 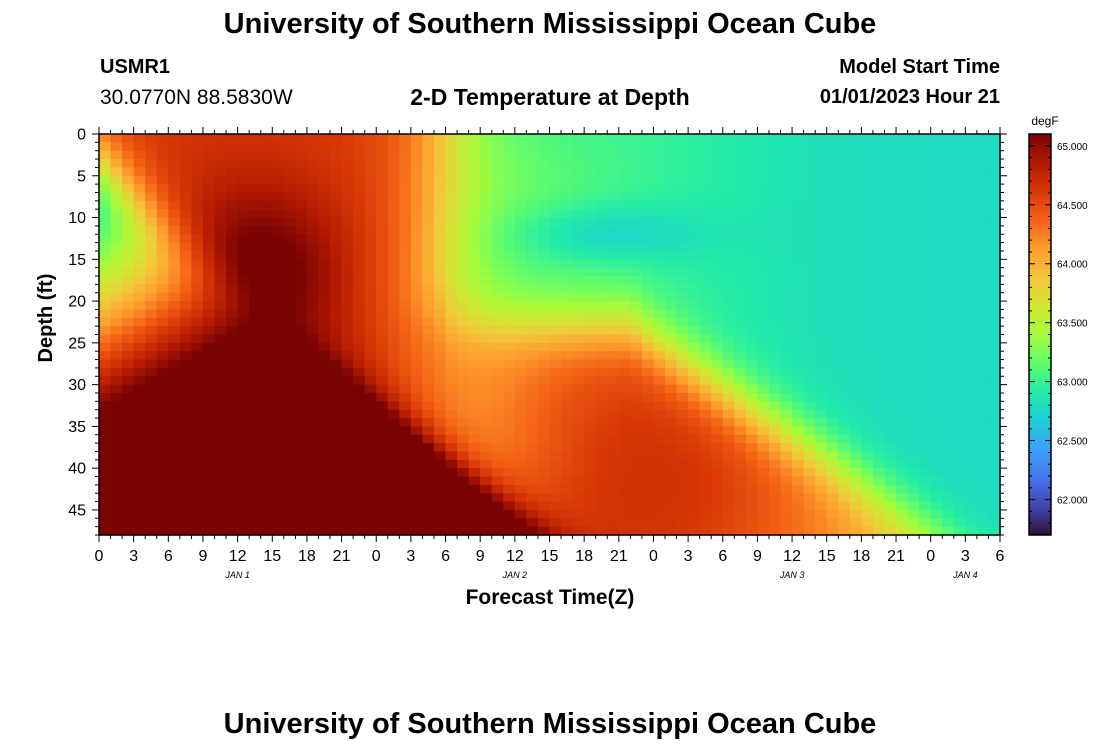 I want to click on y-tick-label: 0, so click(x=81, y=135).